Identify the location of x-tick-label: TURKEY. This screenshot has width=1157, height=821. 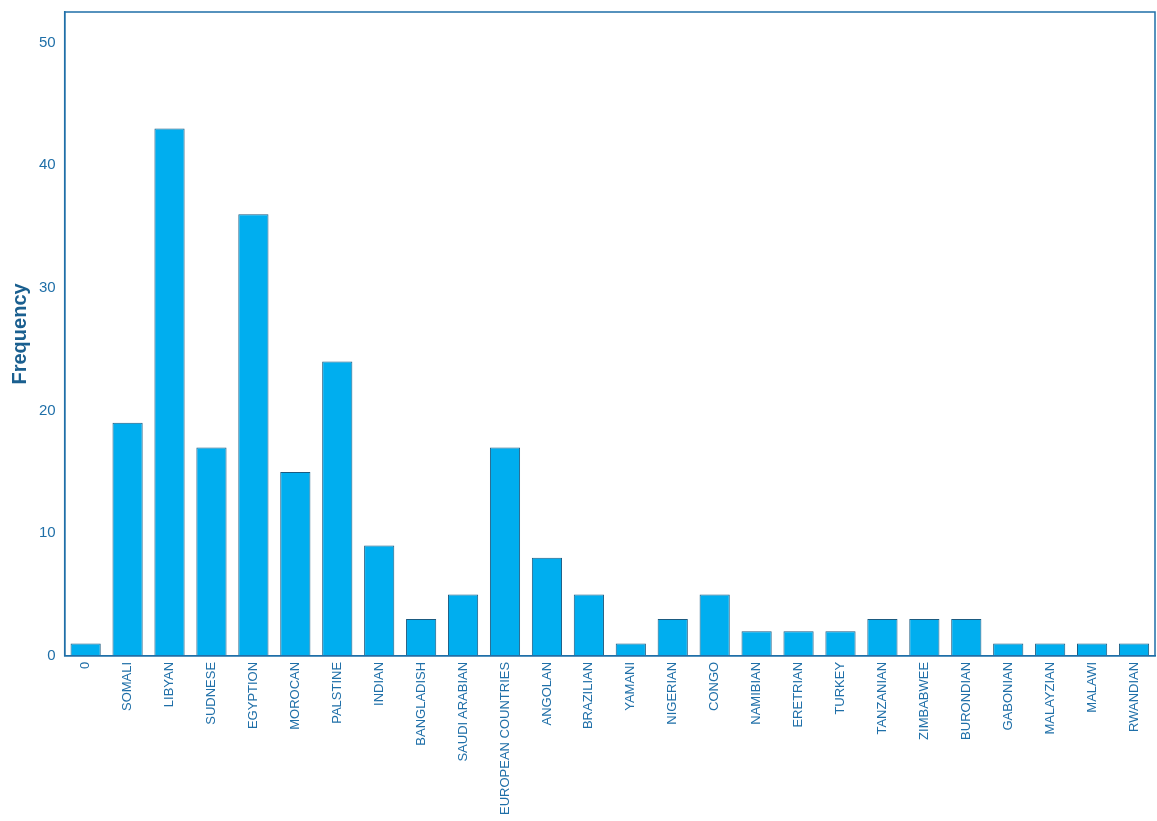
(840, 688).